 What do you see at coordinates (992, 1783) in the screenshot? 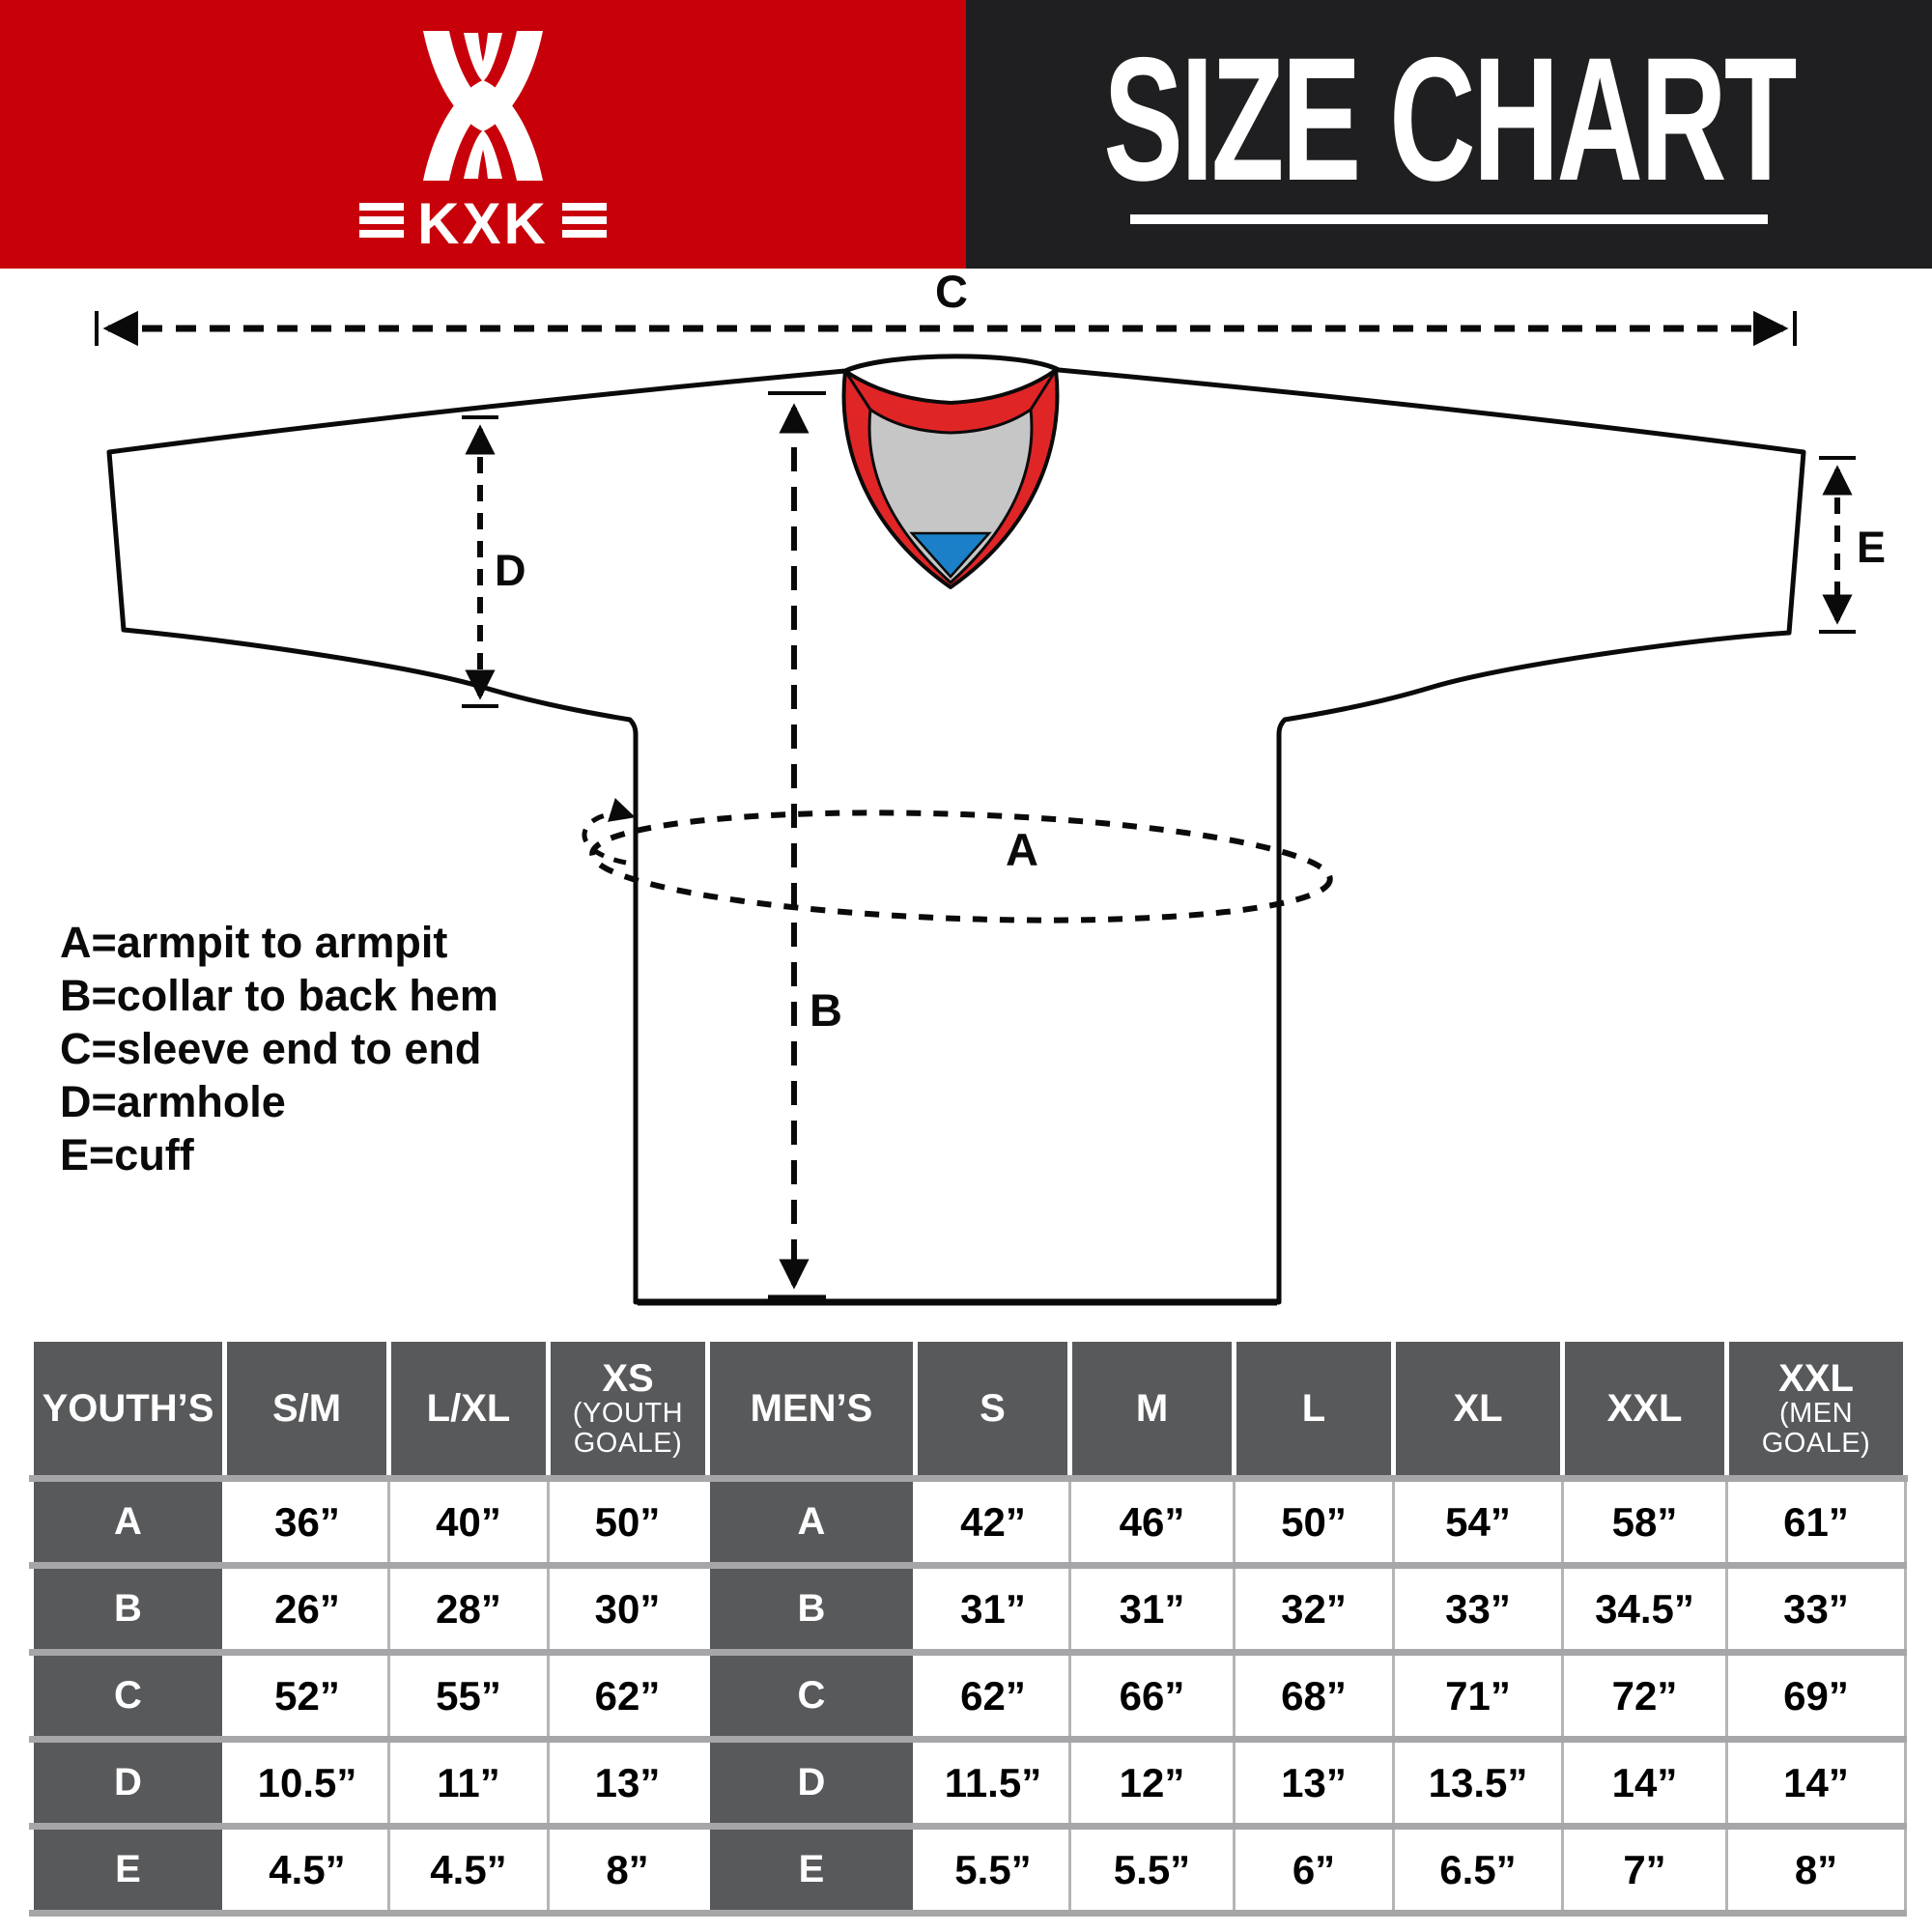
I see `cell-value: 11.5”` at bounding box center [992, 1783].